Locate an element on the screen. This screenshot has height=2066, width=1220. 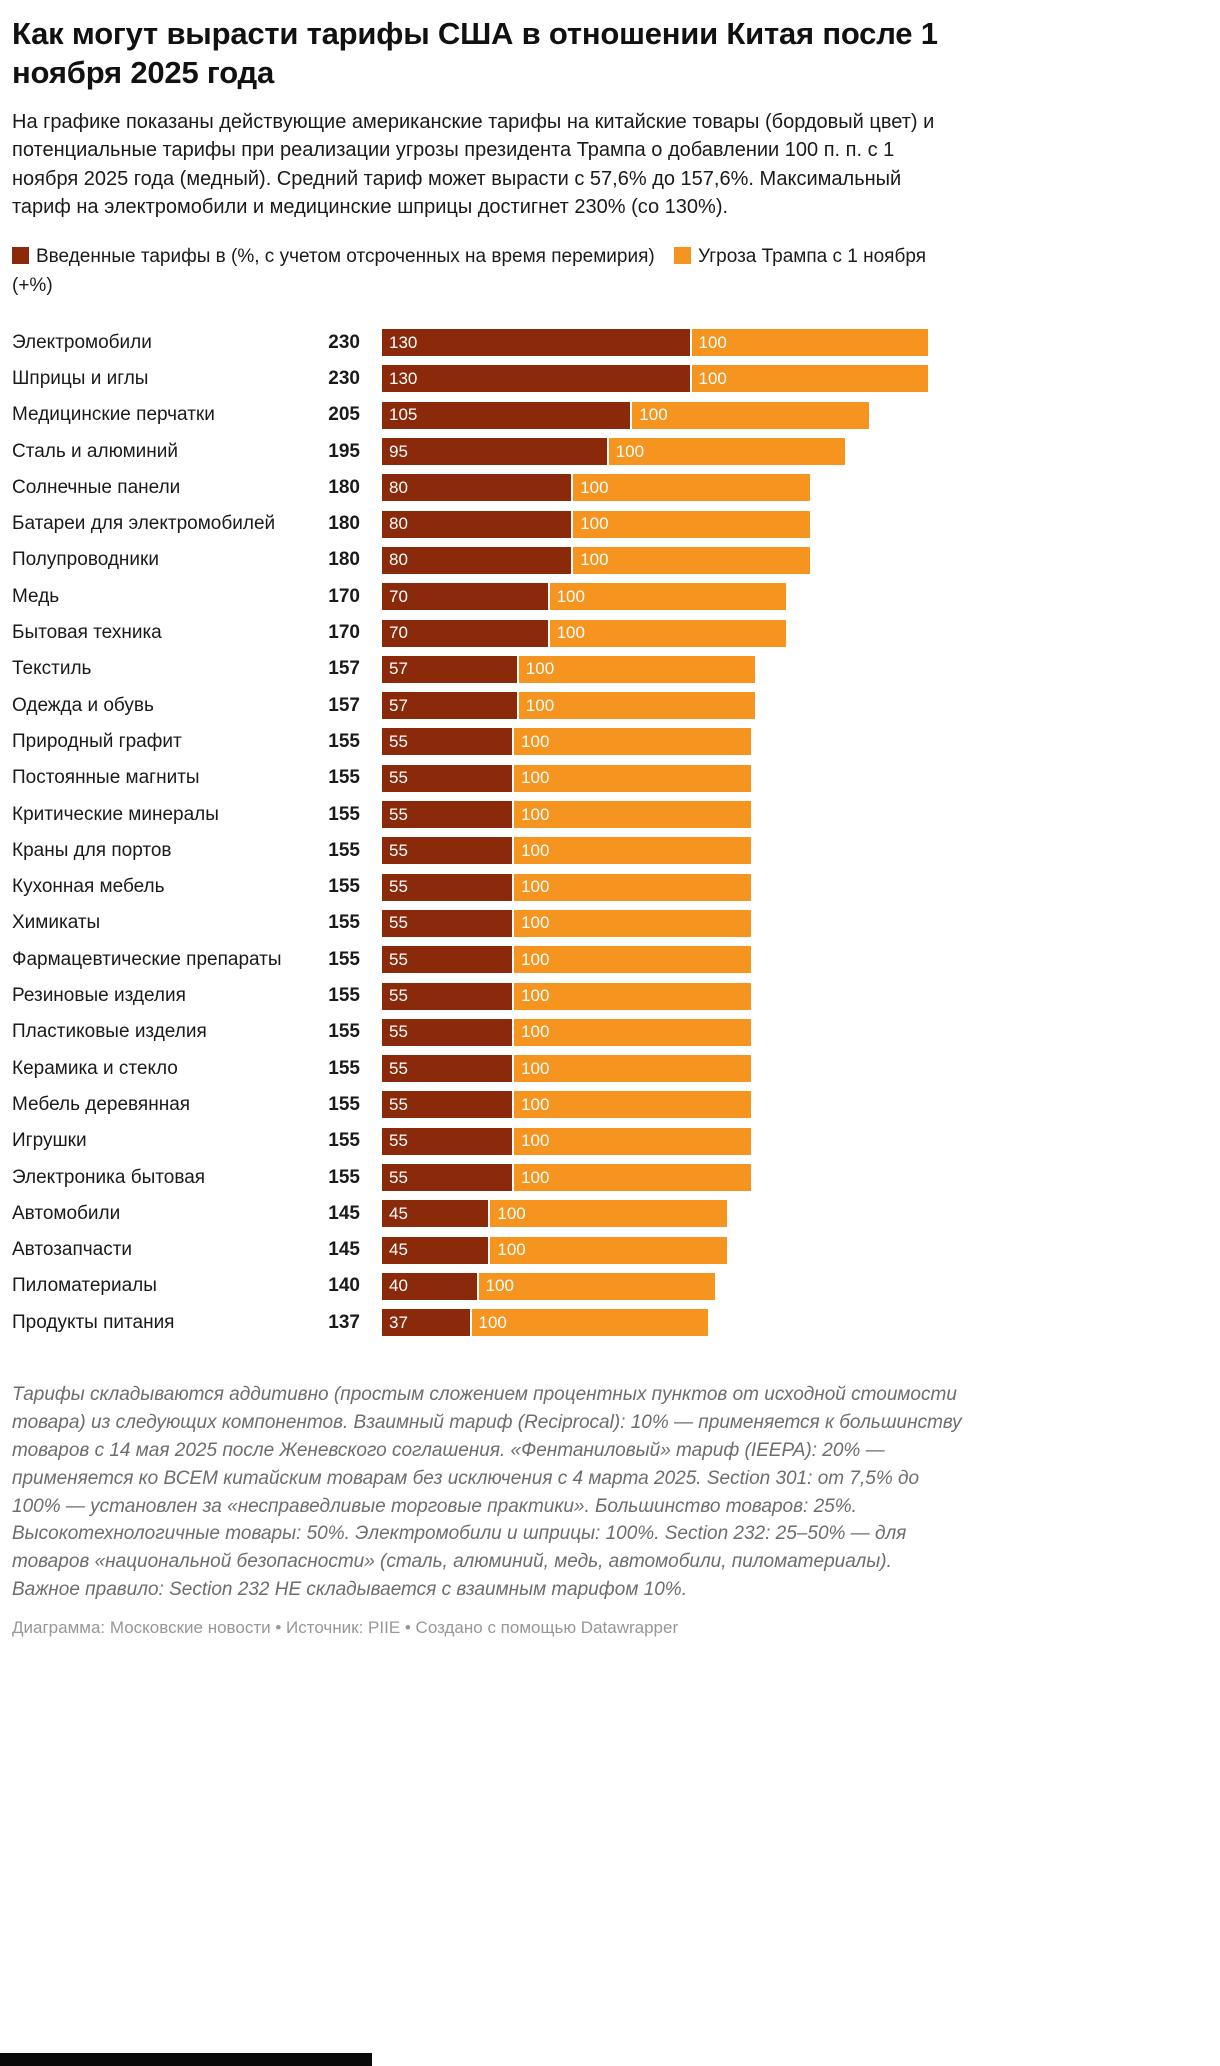
current-tariff-bar: 95 is located at coordinates (494, 452).